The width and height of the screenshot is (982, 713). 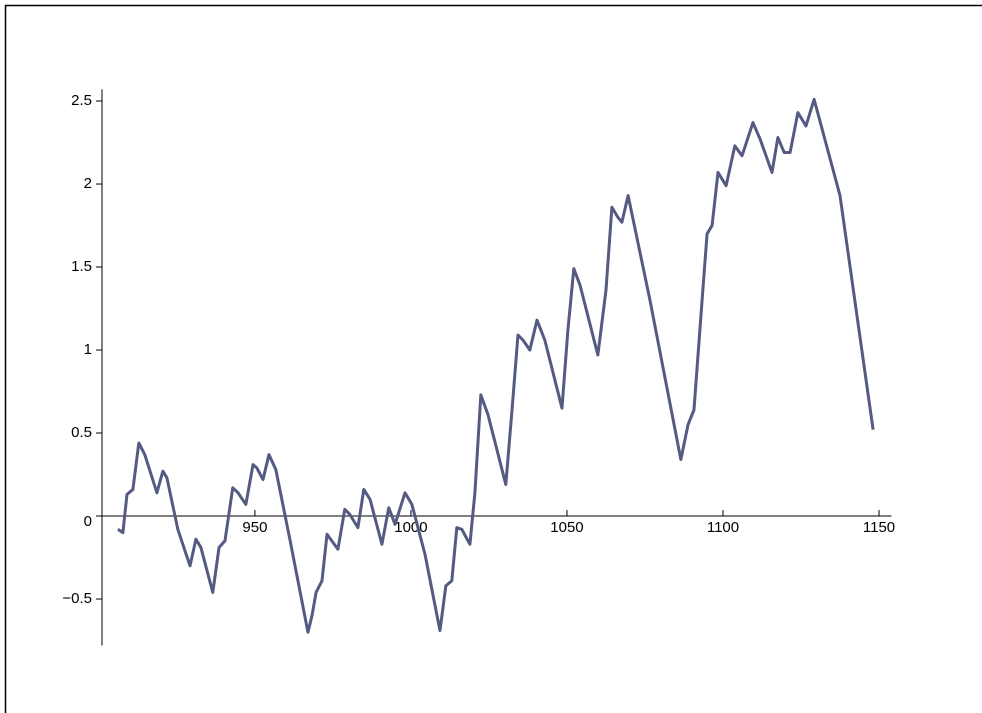 I want to click on x-tick-label: 1150, so click(x=879, y=527).